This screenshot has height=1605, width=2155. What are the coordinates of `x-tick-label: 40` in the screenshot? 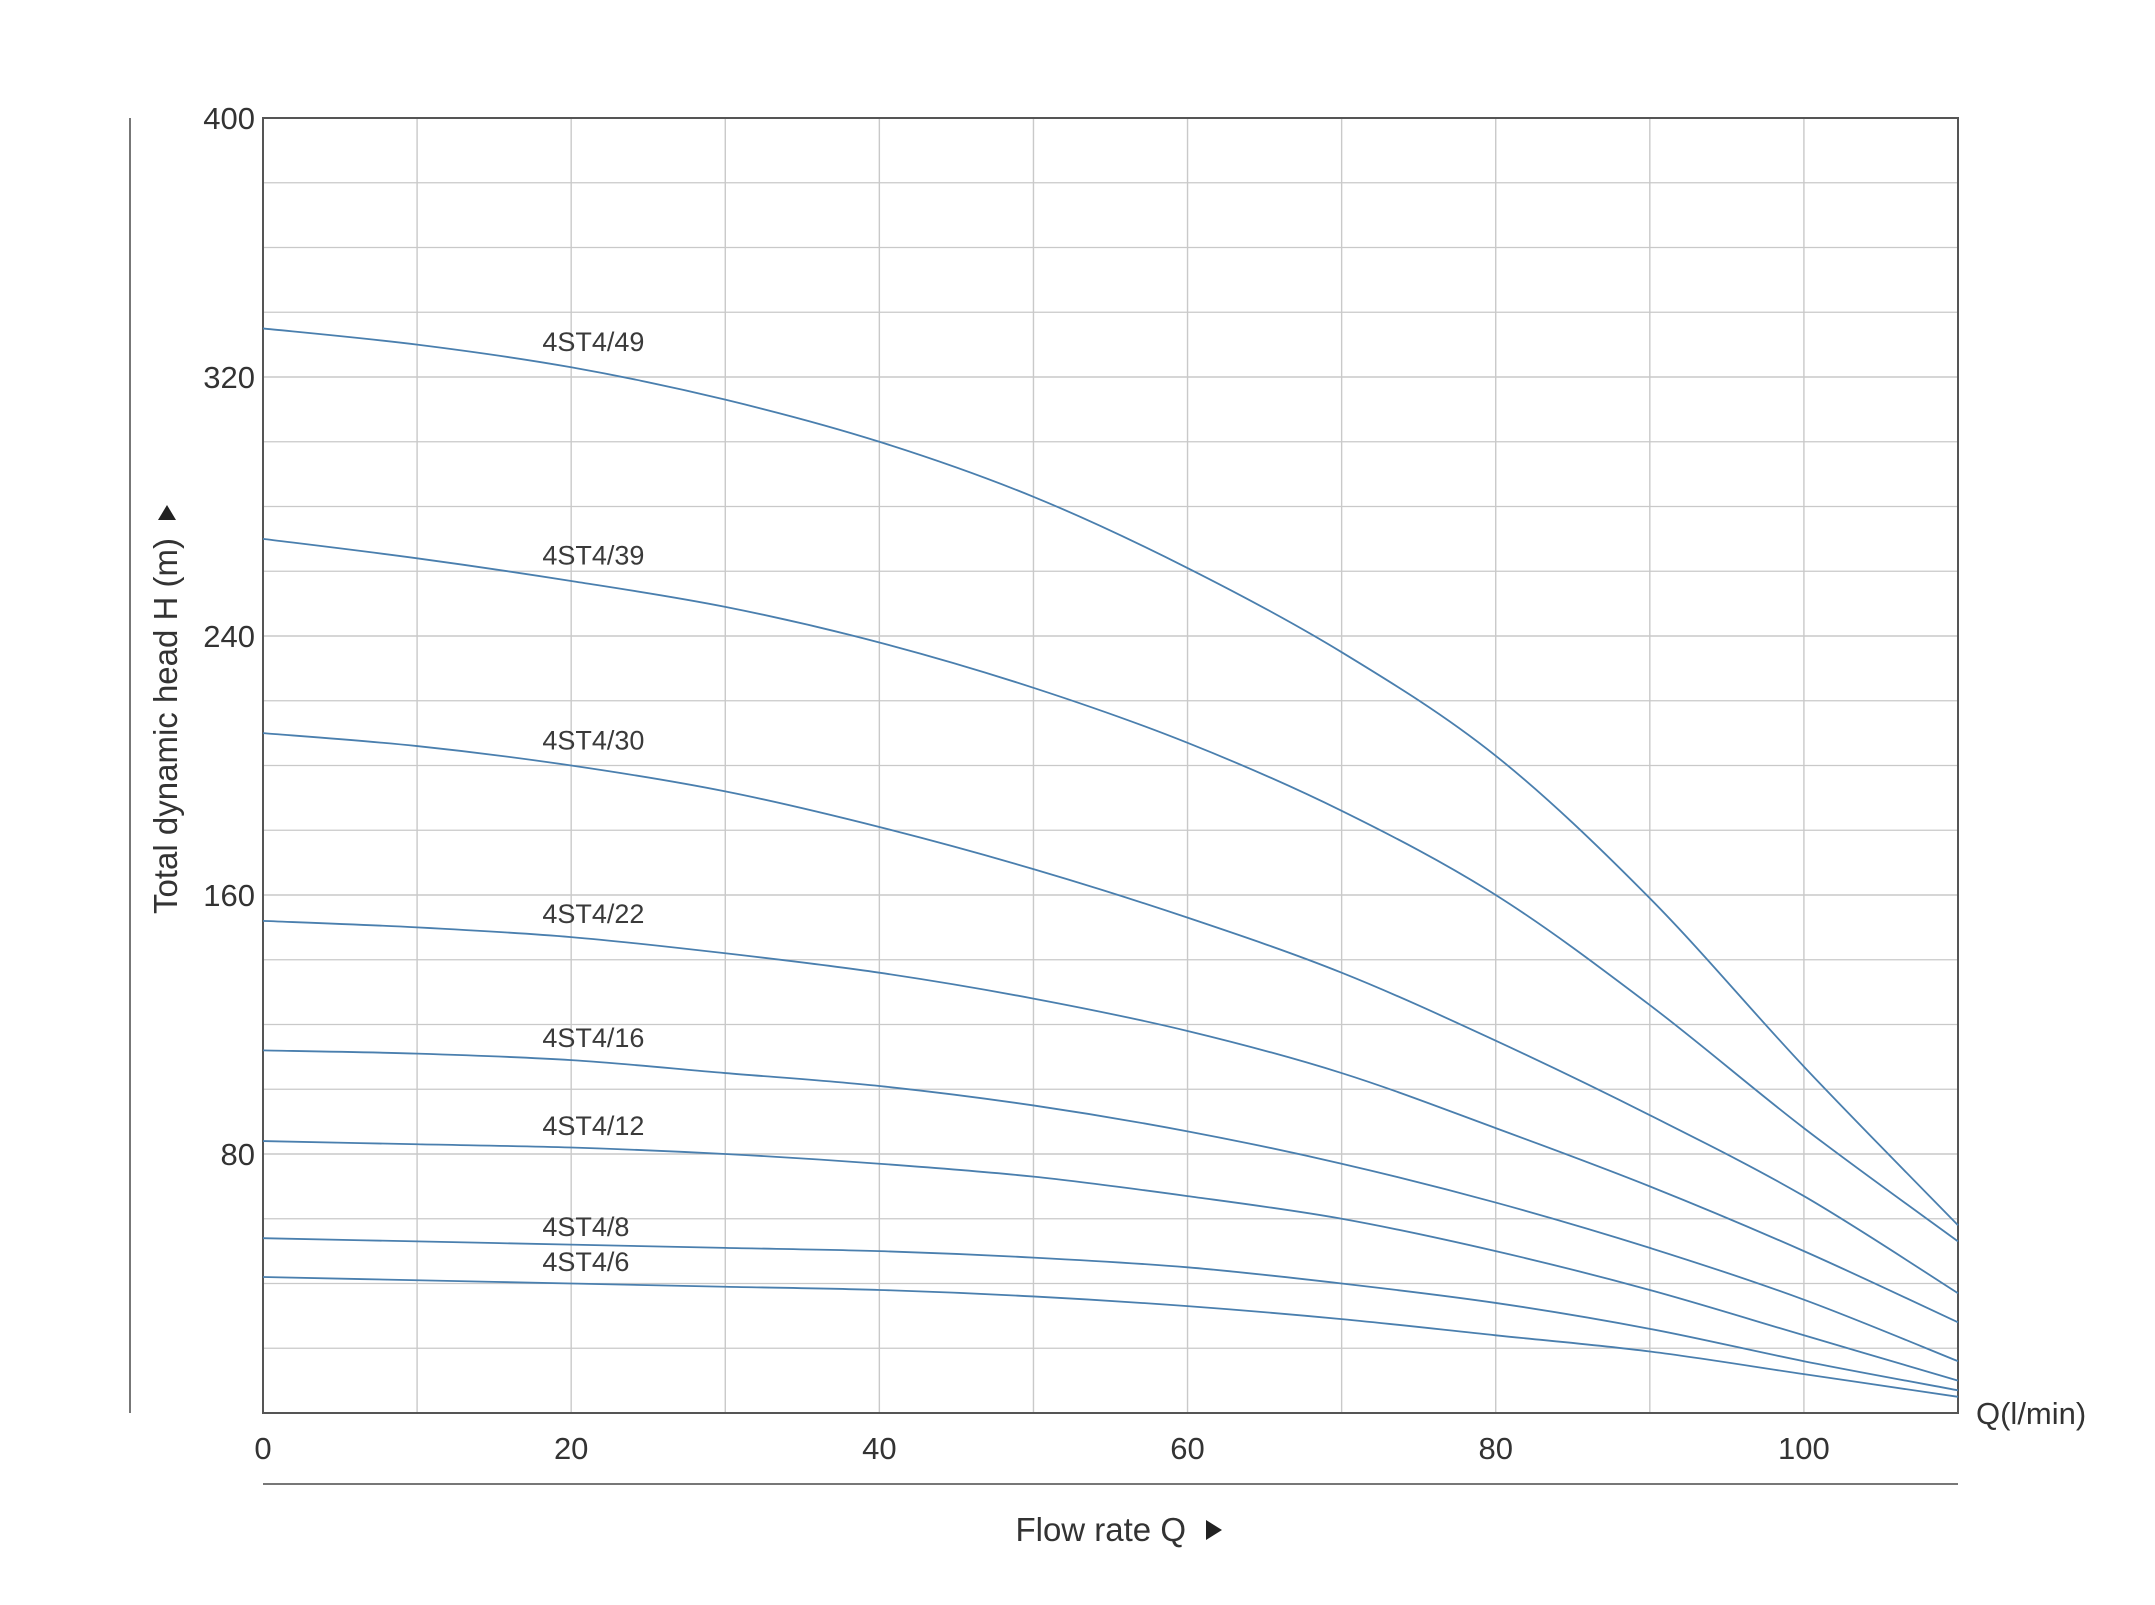 It's located at (879, 1448).